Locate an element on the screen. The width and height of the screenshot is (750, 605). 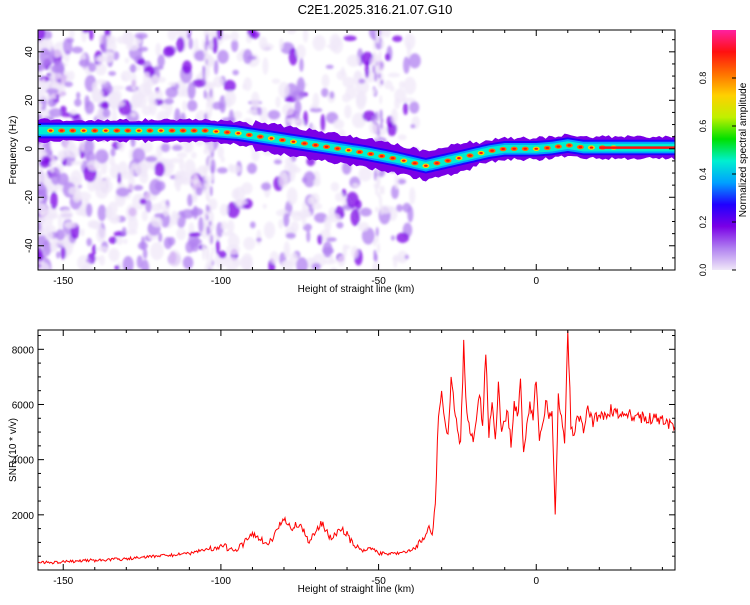
snr-xlabel: Height of straight line (km) is located at coordinates (356, 589).